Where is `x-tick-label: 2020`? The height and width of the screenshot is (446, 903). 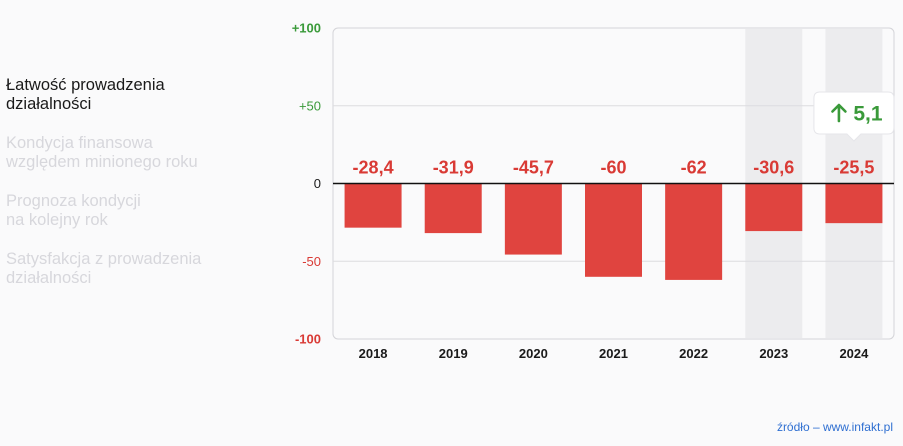
x-tick-label: 2020 is located at coordinates (533, 353).